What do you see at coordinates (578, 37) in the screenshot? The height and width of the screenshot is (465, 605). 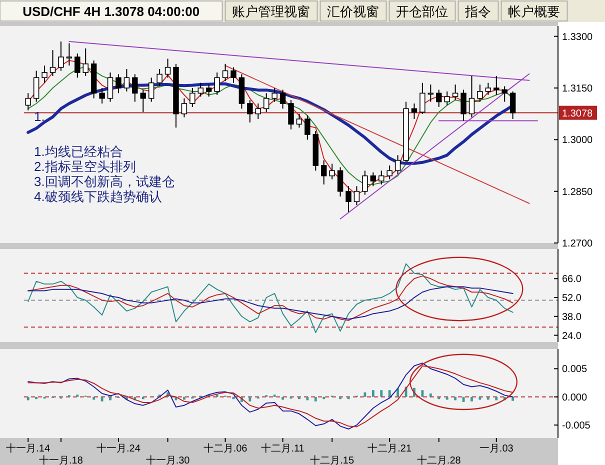 I see `y-tick-label: 1.3300` at bounding box center [578, 37].